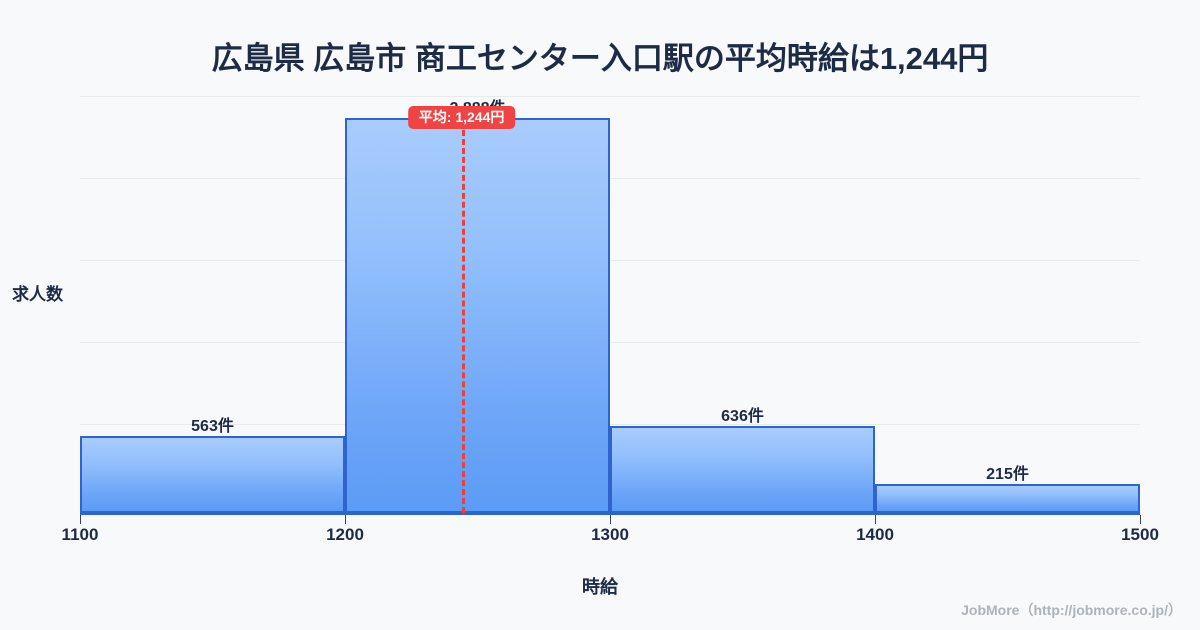  What do you see at coordinates (37, 294) in the screenshot?
I see `y-axis-title: 求人数` at bounding box center [37, 294].